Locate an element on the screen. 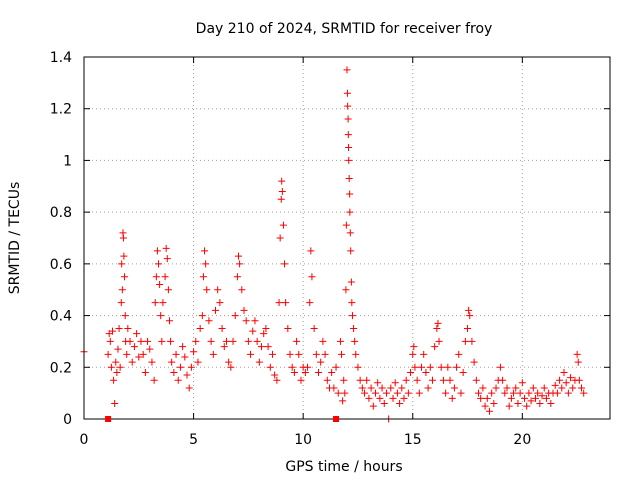 The width and height of the screenshot is (640, 480). outage-markers is located at coordinates (222, 419).